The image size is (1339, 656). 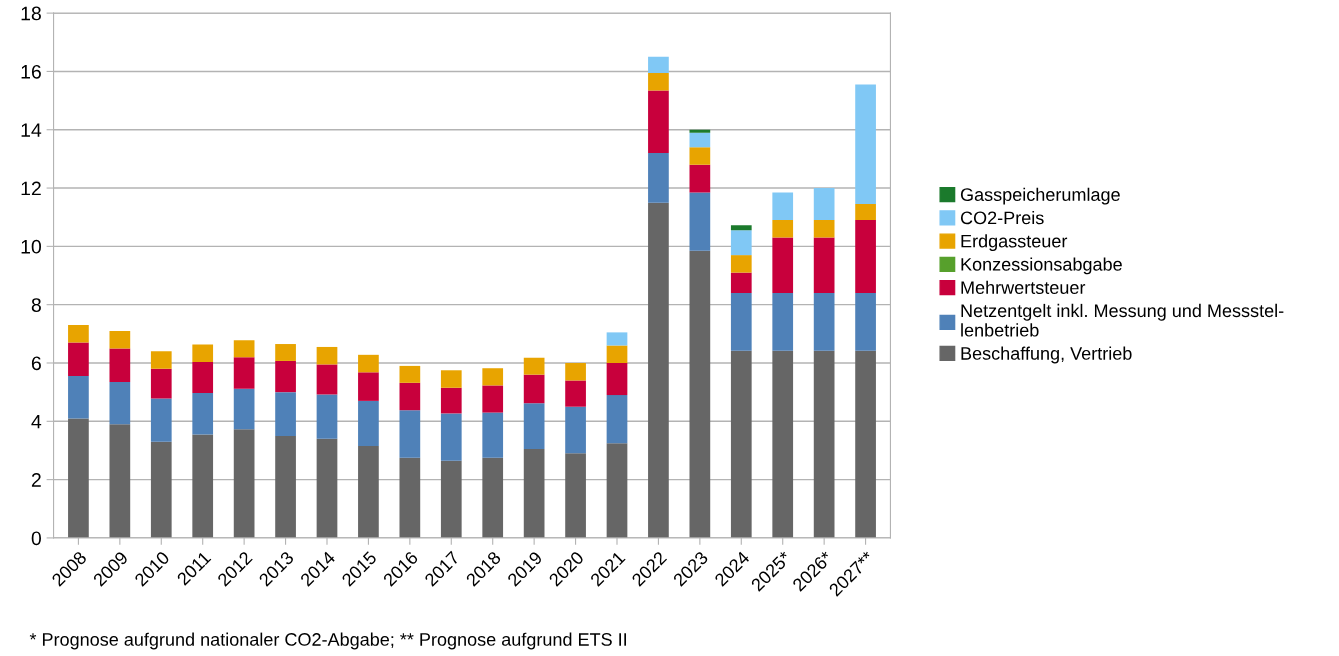 What do you see at coordinates (1002, 217) in the screenshot?
I see `legend-label: CO2-Preis` at bounding box center [1002, 217].